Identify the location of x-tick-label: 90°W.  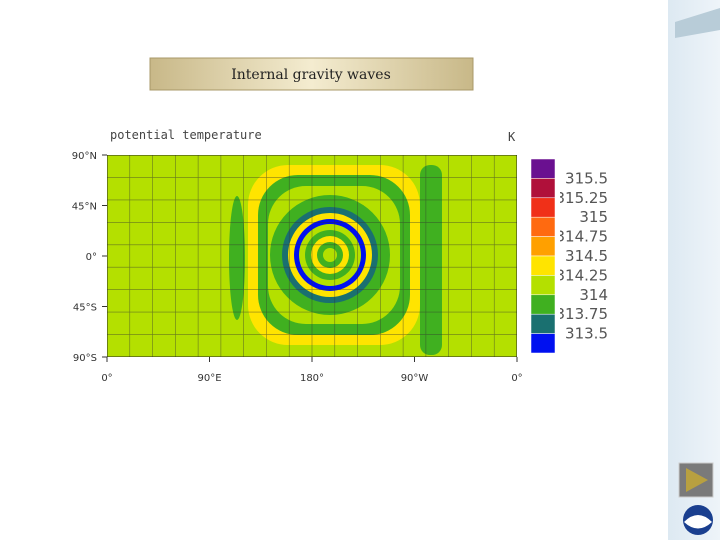
(415, 378).